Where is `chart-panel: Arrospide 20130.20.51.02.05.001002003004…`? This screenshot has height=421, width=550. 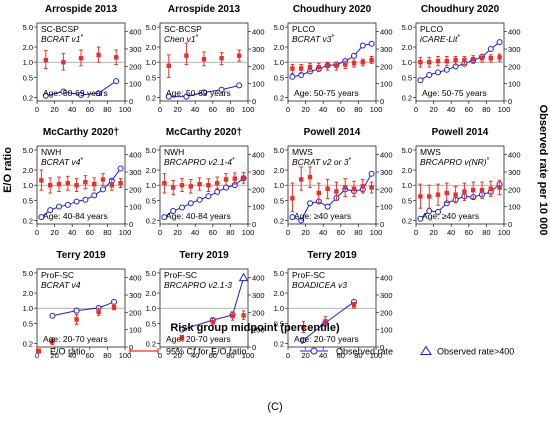
chart-panel: Arrospide 20130.20.51.02.05.001002003004… is located at coordinates (82, 59).